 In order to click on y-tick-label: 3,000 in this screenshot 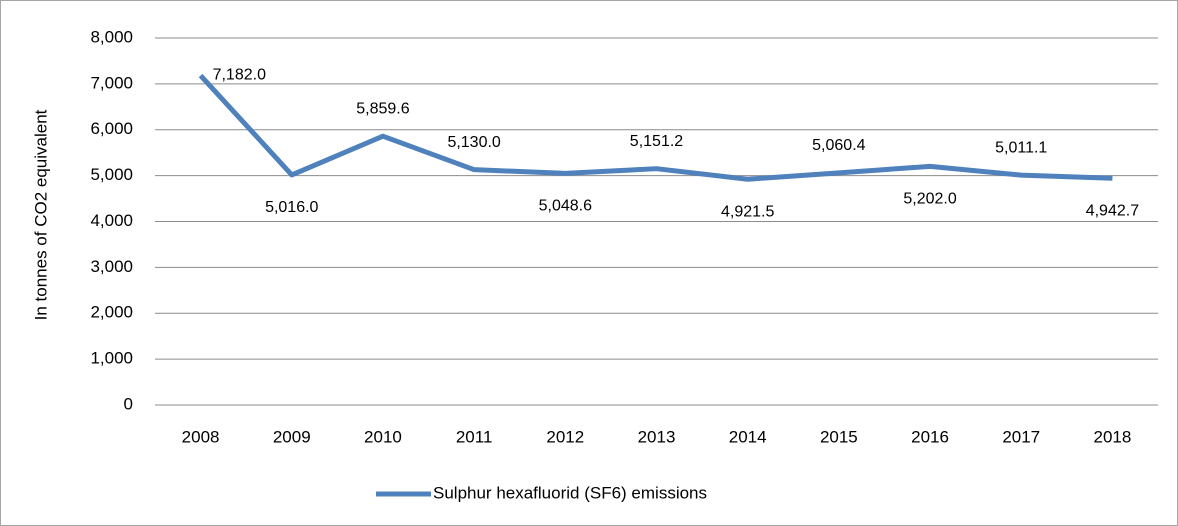, I will do `click(111, 266)`.